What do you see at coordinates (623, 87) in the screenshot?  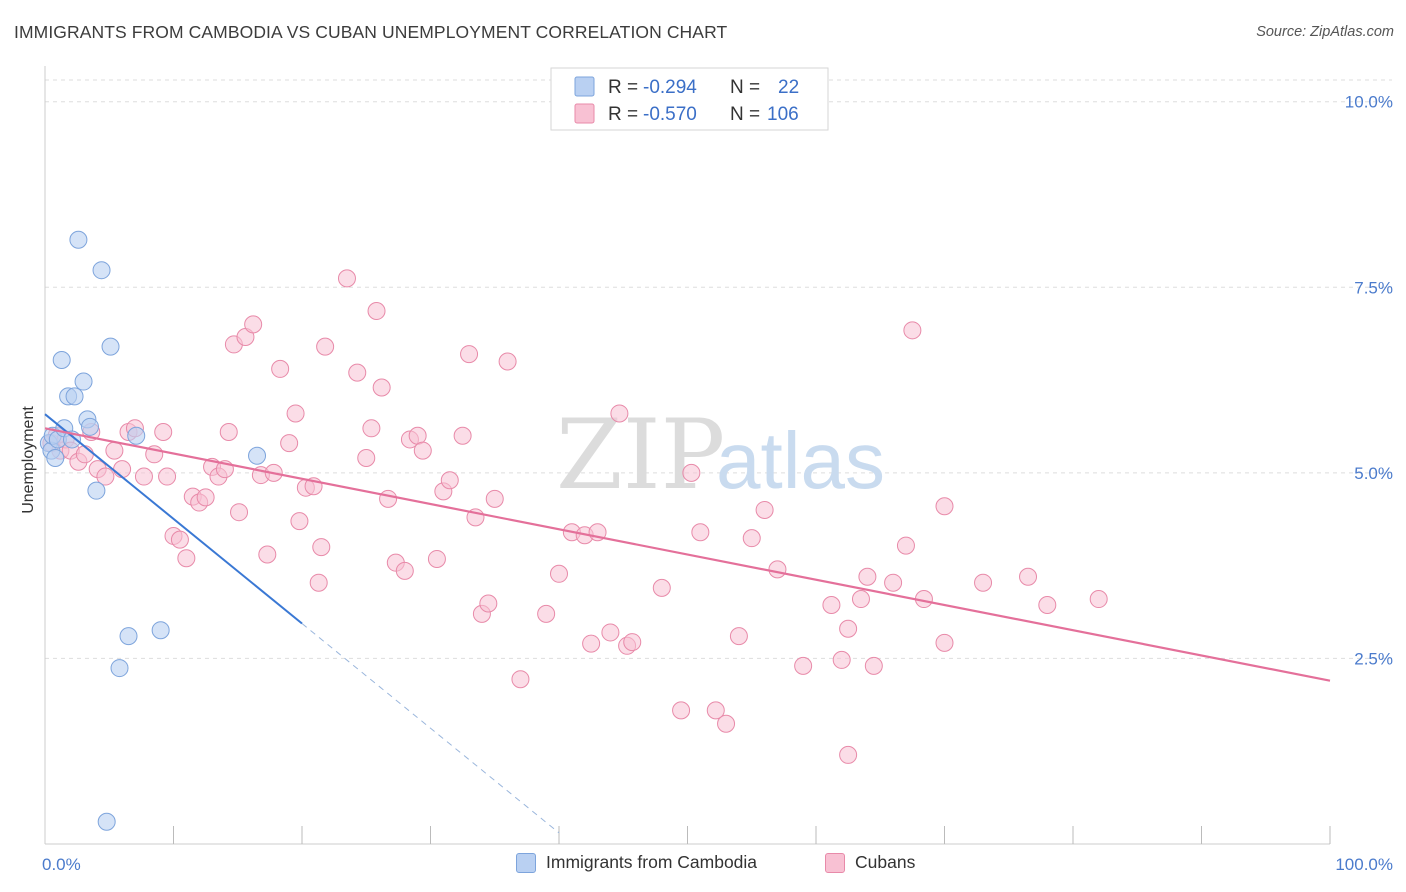 I see `legend-r-label-1: R =` at bounding box center [623, 87].